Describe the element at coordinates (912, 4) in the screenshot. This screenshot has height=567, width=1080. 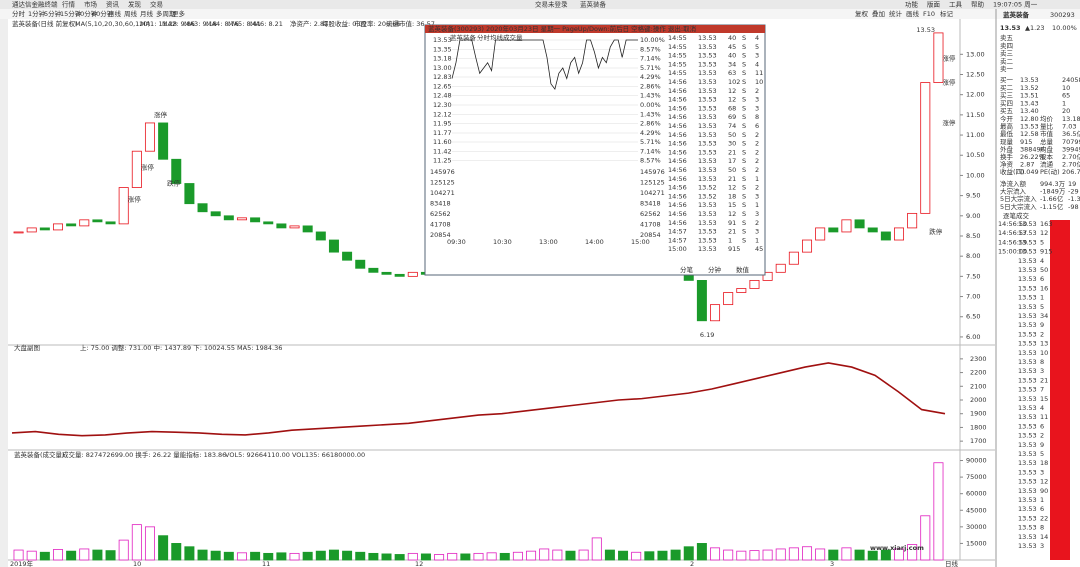
I see `menu-item: 功能` at that location.